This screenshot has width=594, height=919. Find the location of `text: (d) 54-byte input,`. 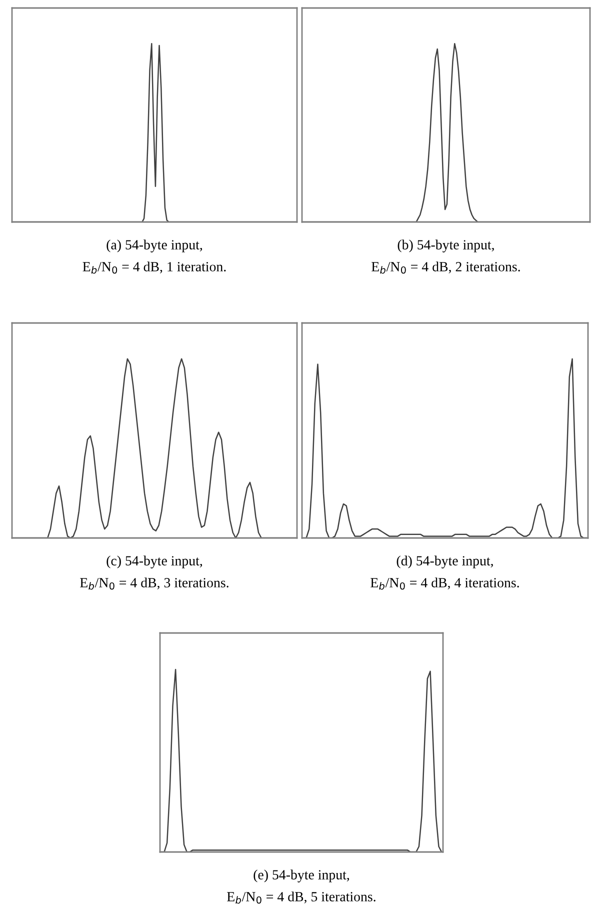

text: (d) 54-byte input, is located at coordinates (444, 562).